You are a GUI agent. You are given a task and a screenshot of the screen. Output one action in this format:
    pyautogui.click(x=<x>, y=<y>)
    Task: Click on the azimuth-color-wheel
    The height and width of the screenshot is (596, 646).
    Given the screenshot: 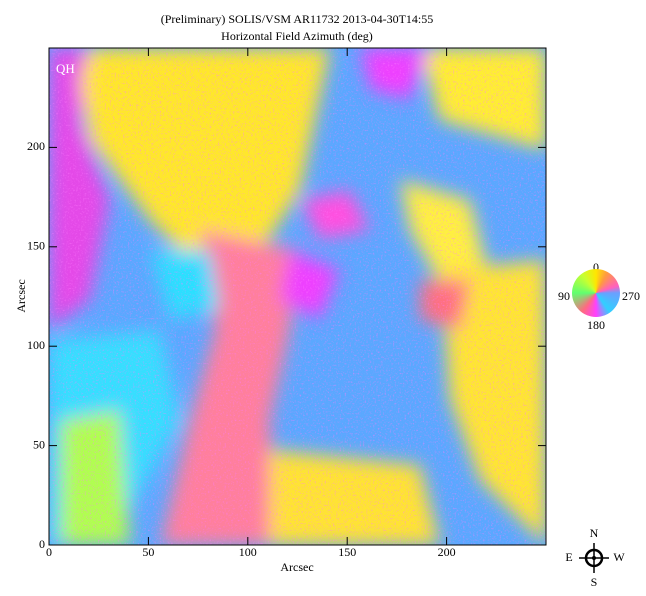 What is the action you would take?
    pyautogui.click(x=596, y=293)
    